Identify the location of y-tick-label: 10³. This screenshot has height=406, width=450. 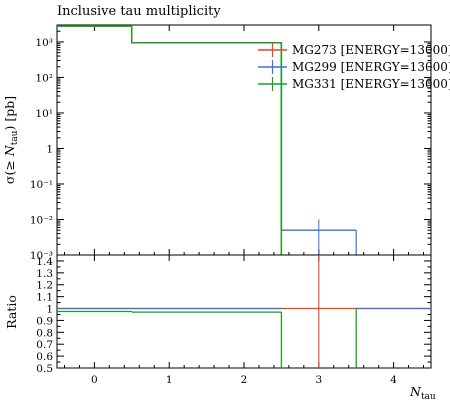
(44, 43).